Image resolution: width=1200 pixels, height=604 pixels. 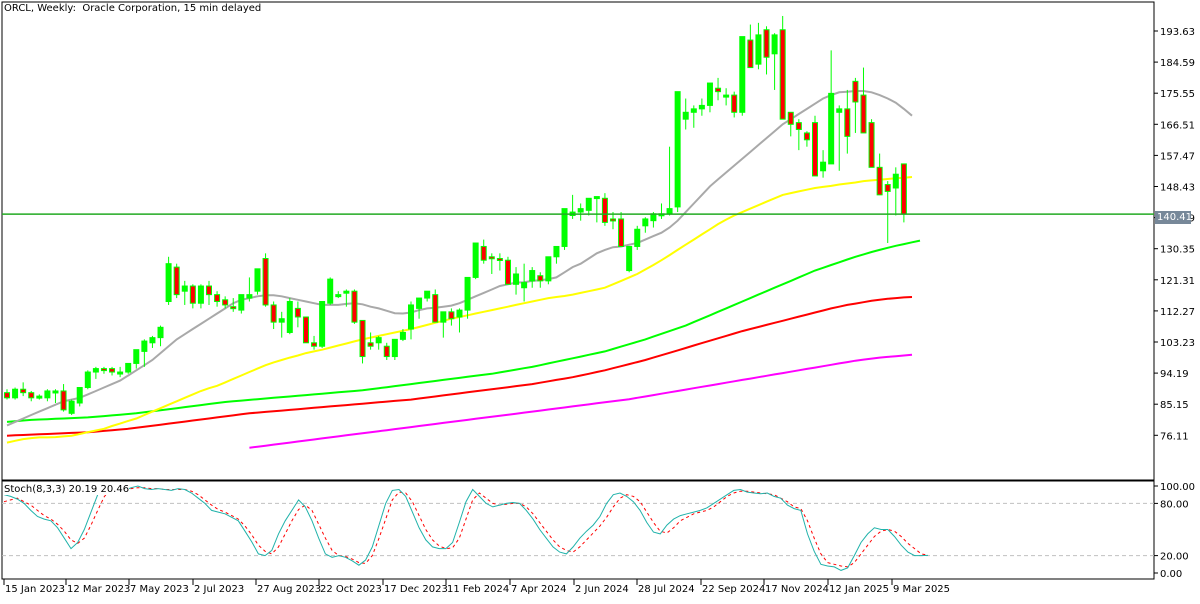 I want to click on time-tick-label: 15 Jan 2023, so click(x=35, y=589).